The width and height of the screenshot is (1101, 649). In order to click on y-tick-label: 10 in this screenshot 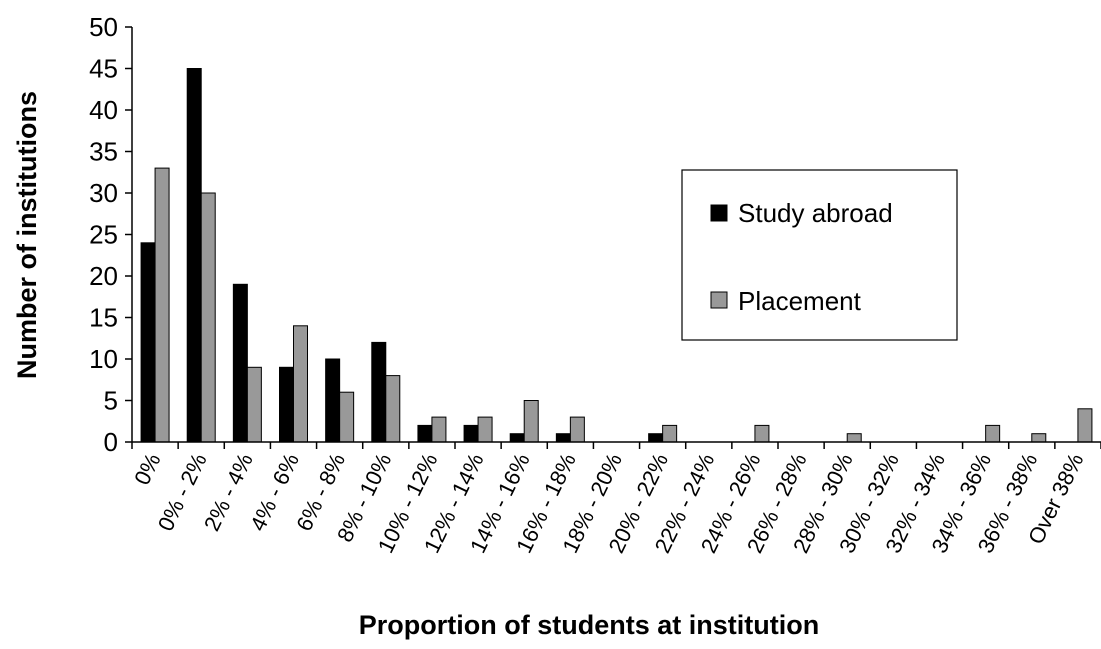, I will do `click(103, 359)`.